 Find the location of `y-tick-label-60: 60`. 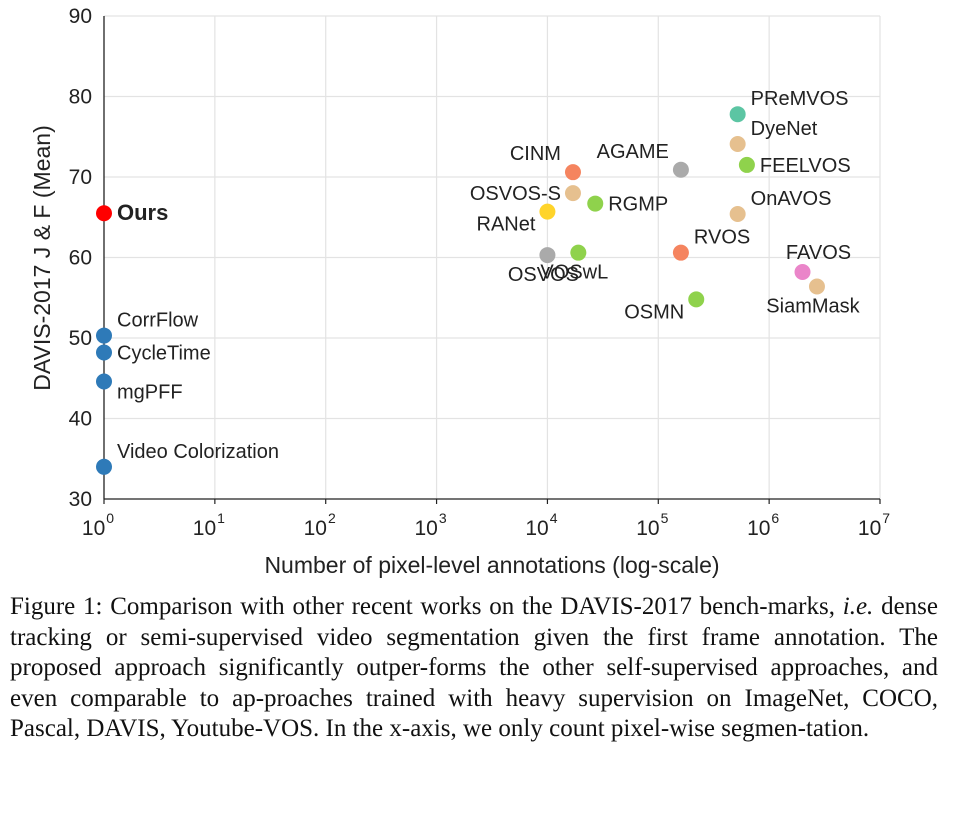

y-tick-label-60: 60 is located at coordinates (80, 258).